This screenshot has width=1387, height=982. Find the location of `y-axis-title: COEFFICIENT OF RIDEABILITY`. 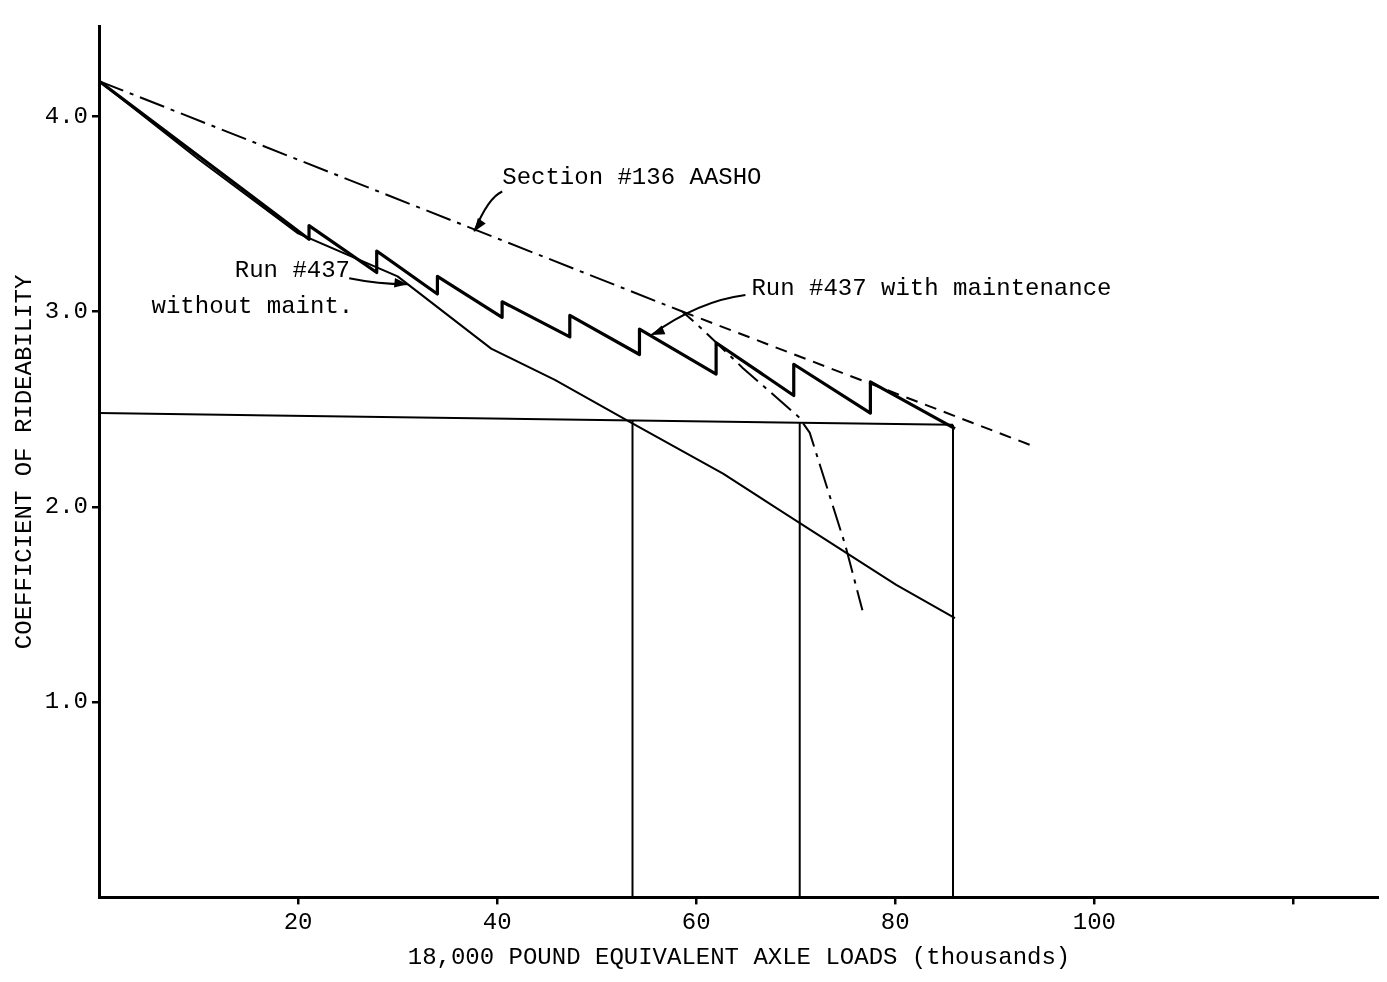

y-axis-title: COEFFICIENT OF RIDEABILITY is located at coordinates (24, 462).